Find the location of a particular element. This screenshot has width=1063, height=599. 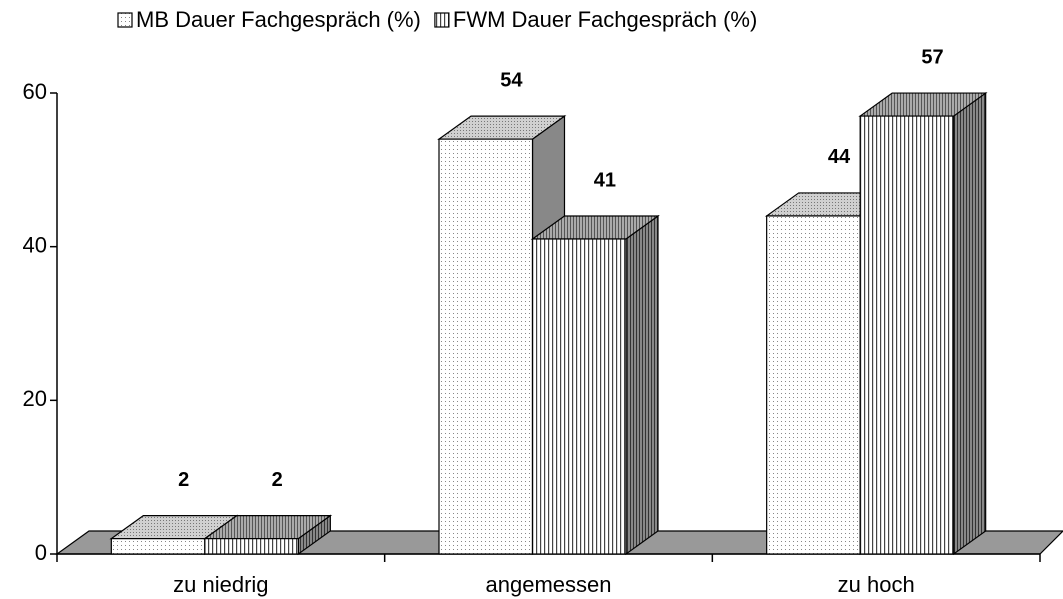

y-tick-label: 60 is located at coordinates (35, 91).